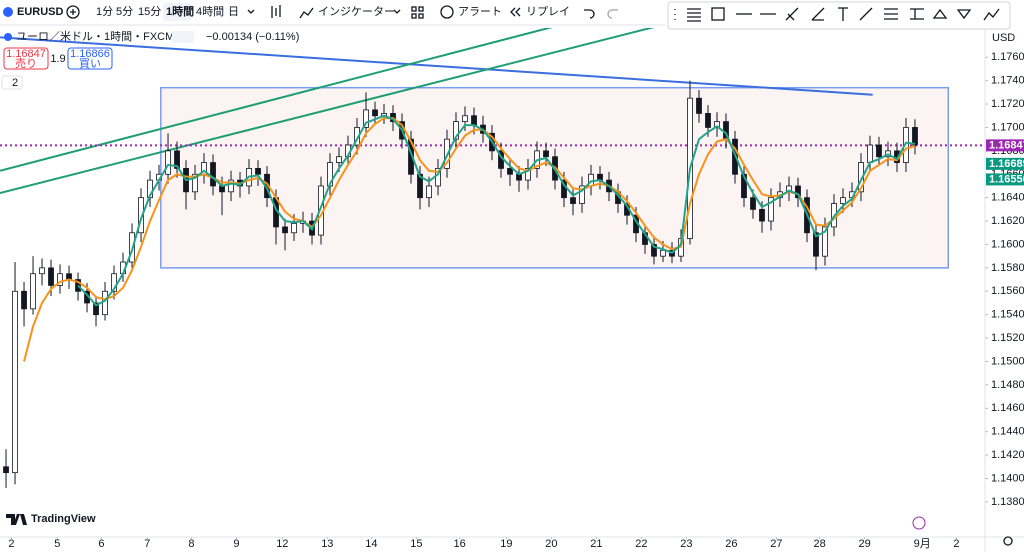  I want to click on x-tick-label: 23, so click(686, 544).